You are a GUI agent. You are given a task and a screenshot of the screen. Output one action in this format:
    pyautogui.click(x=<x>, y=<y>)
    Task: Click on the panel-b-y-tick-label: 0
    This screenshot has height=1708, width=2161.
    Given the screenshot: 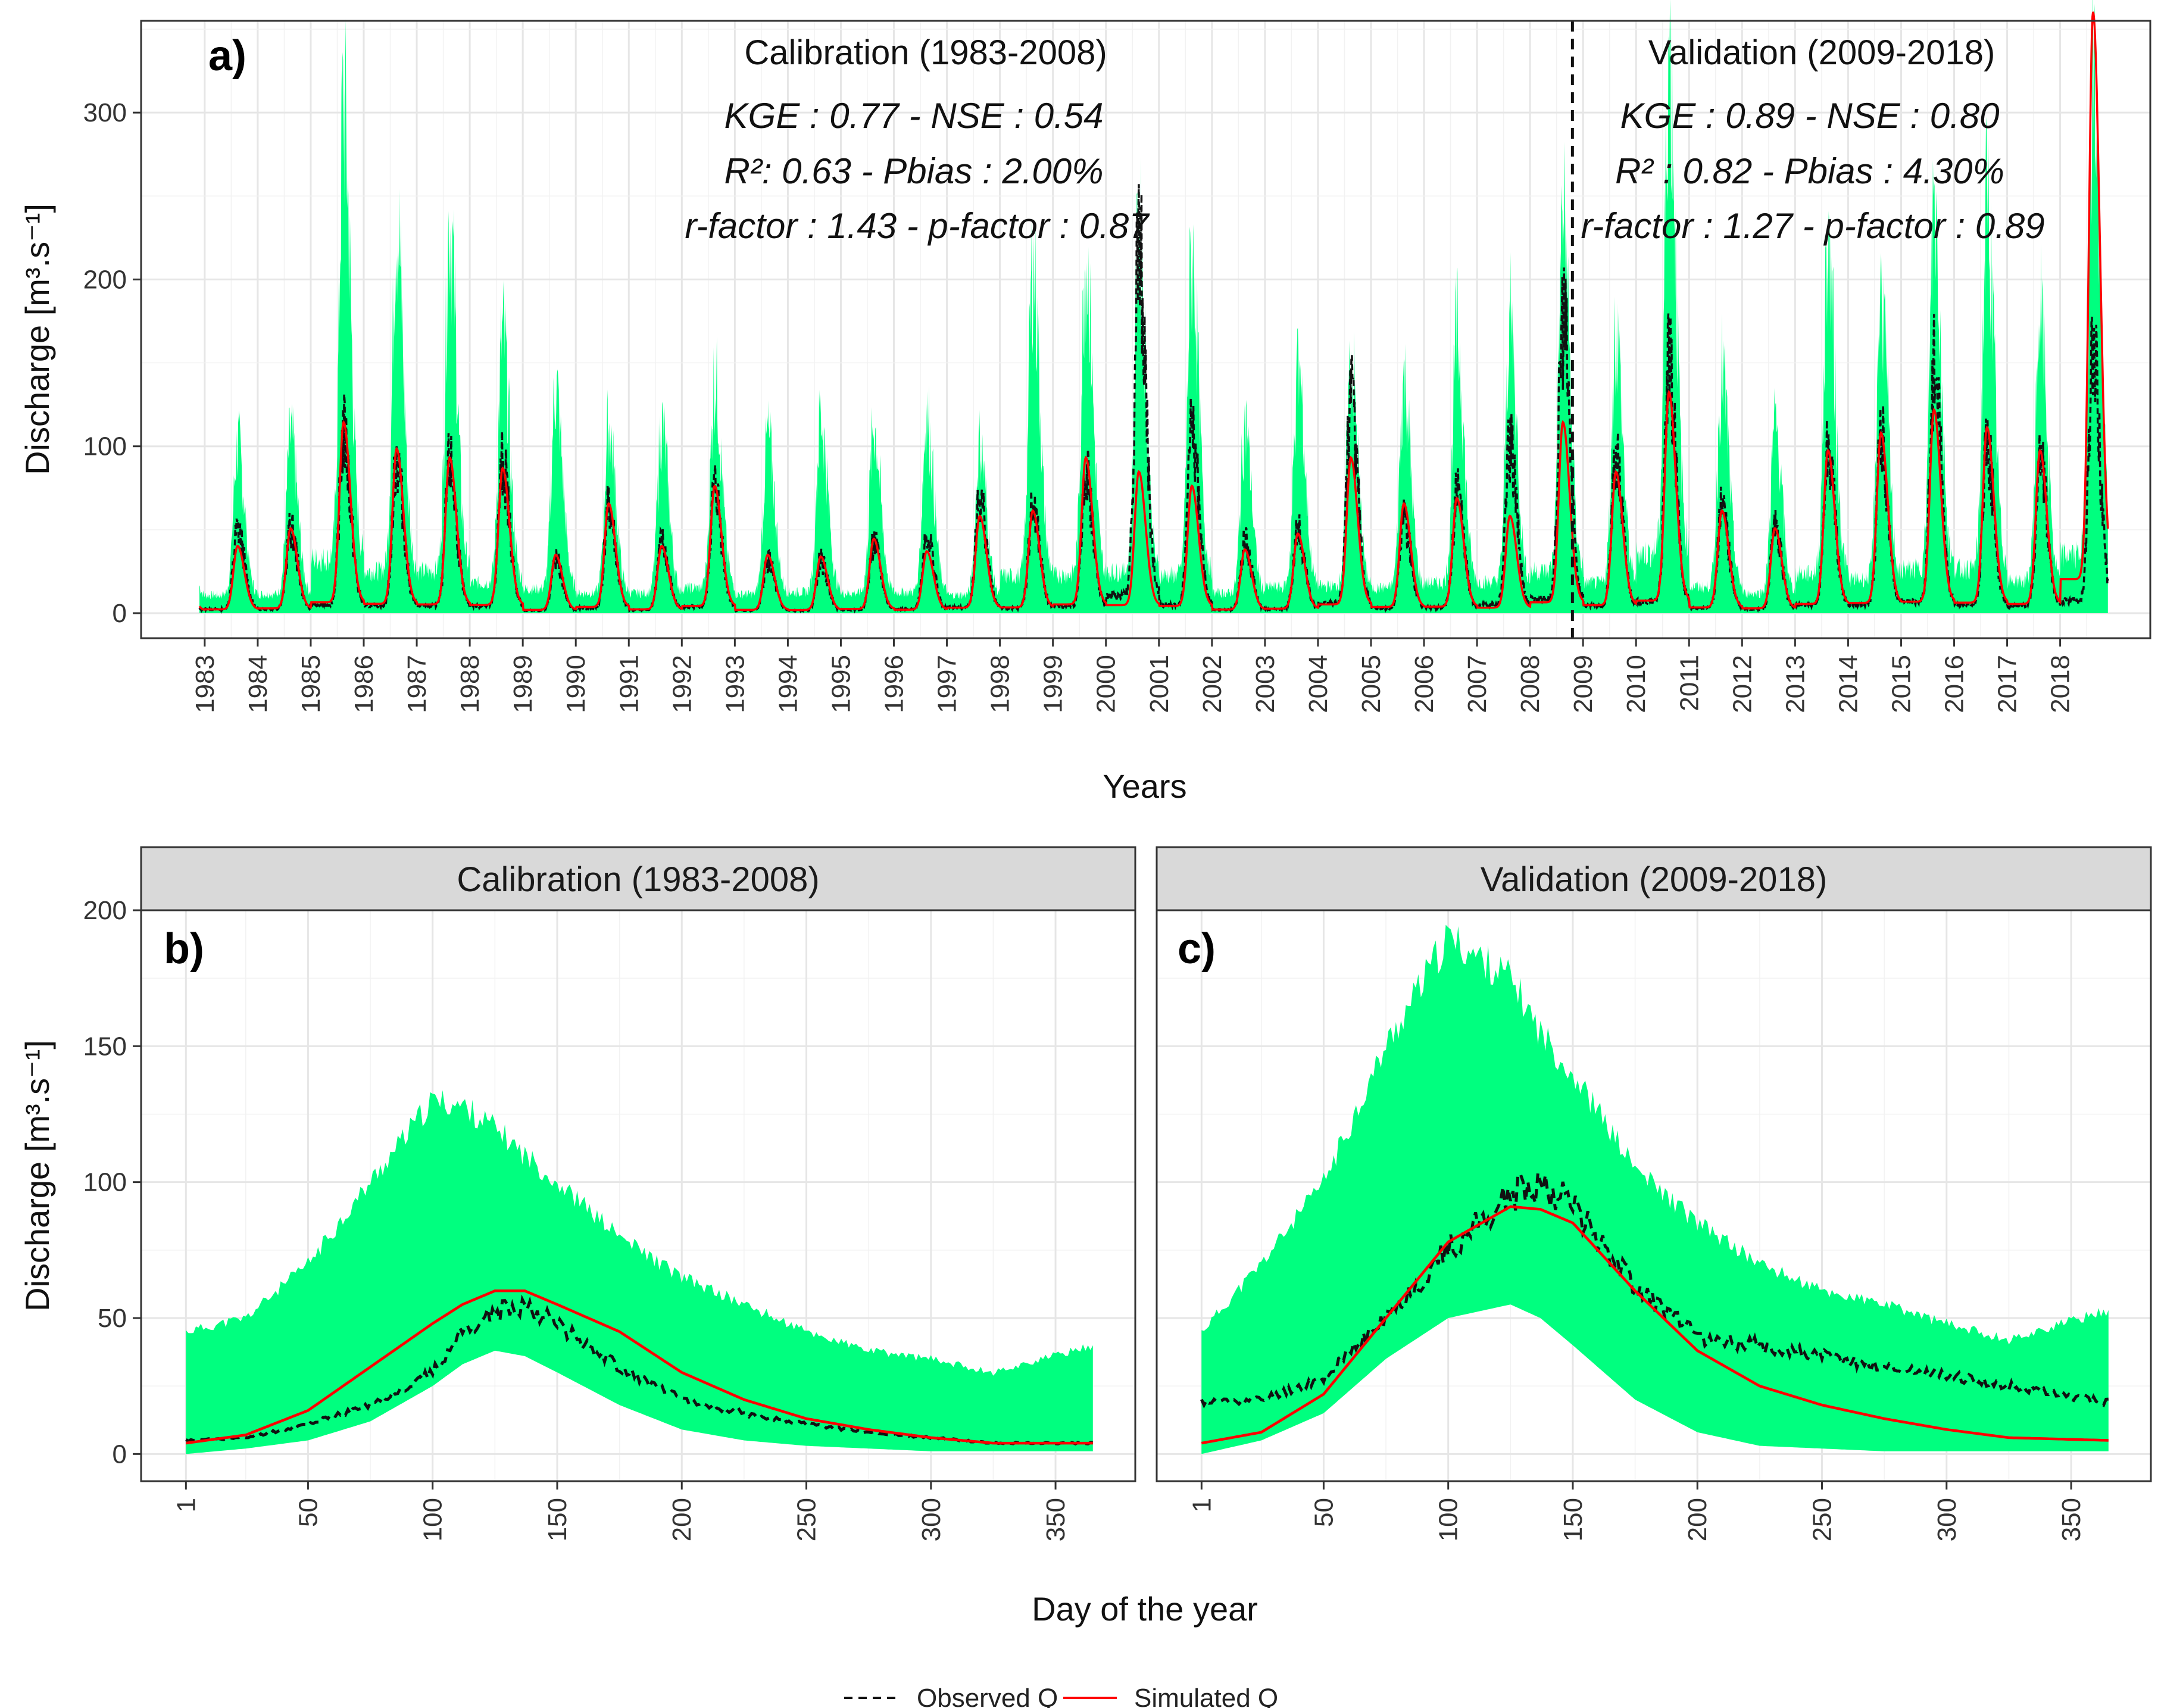 What is the action you would take?
    pyautogui.click(x=120, y=1455)
    